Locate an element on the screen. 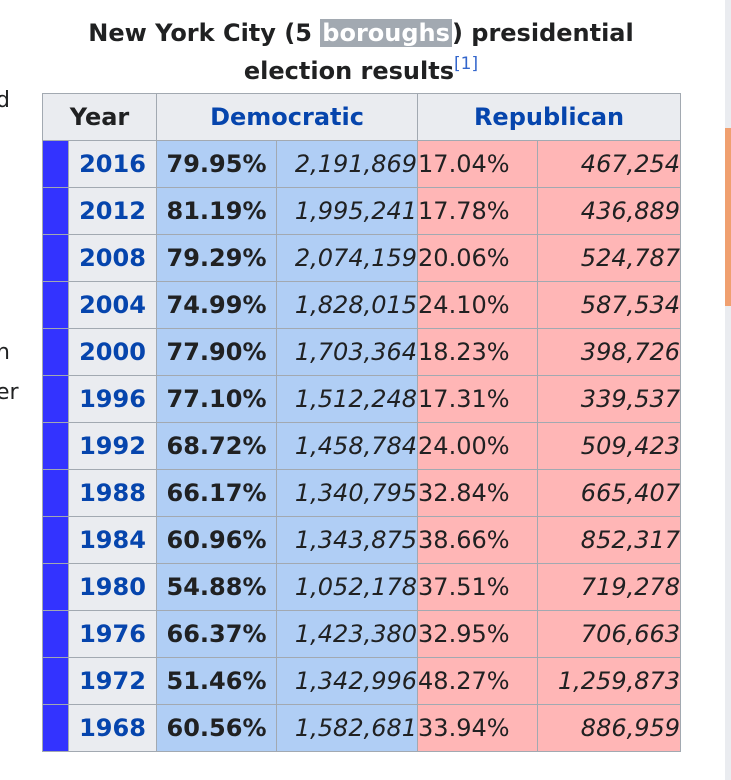  year-link: 1984 is located at coordinates (112, 540).